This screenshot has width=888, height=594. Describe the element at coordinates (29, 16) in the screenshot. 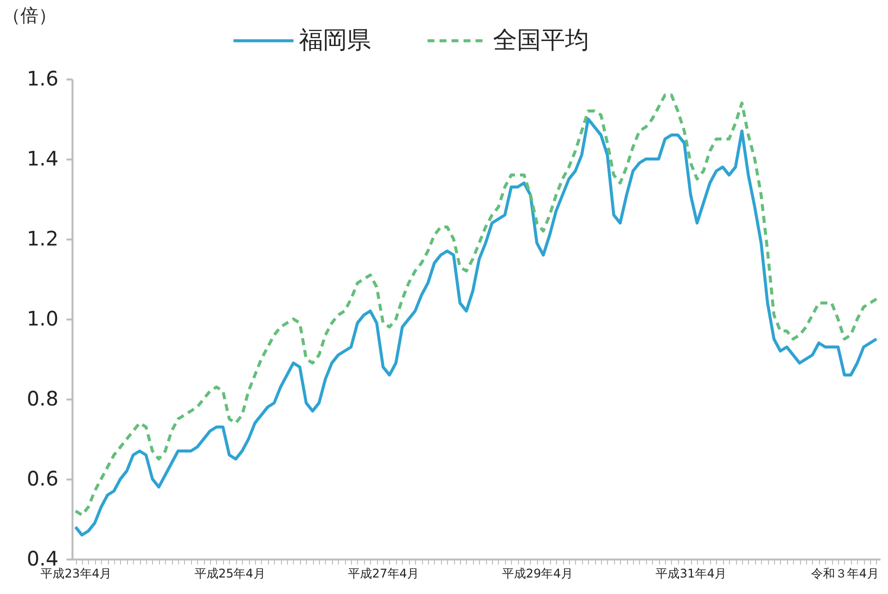

I see `y-axis-title: （倍）` at that location.